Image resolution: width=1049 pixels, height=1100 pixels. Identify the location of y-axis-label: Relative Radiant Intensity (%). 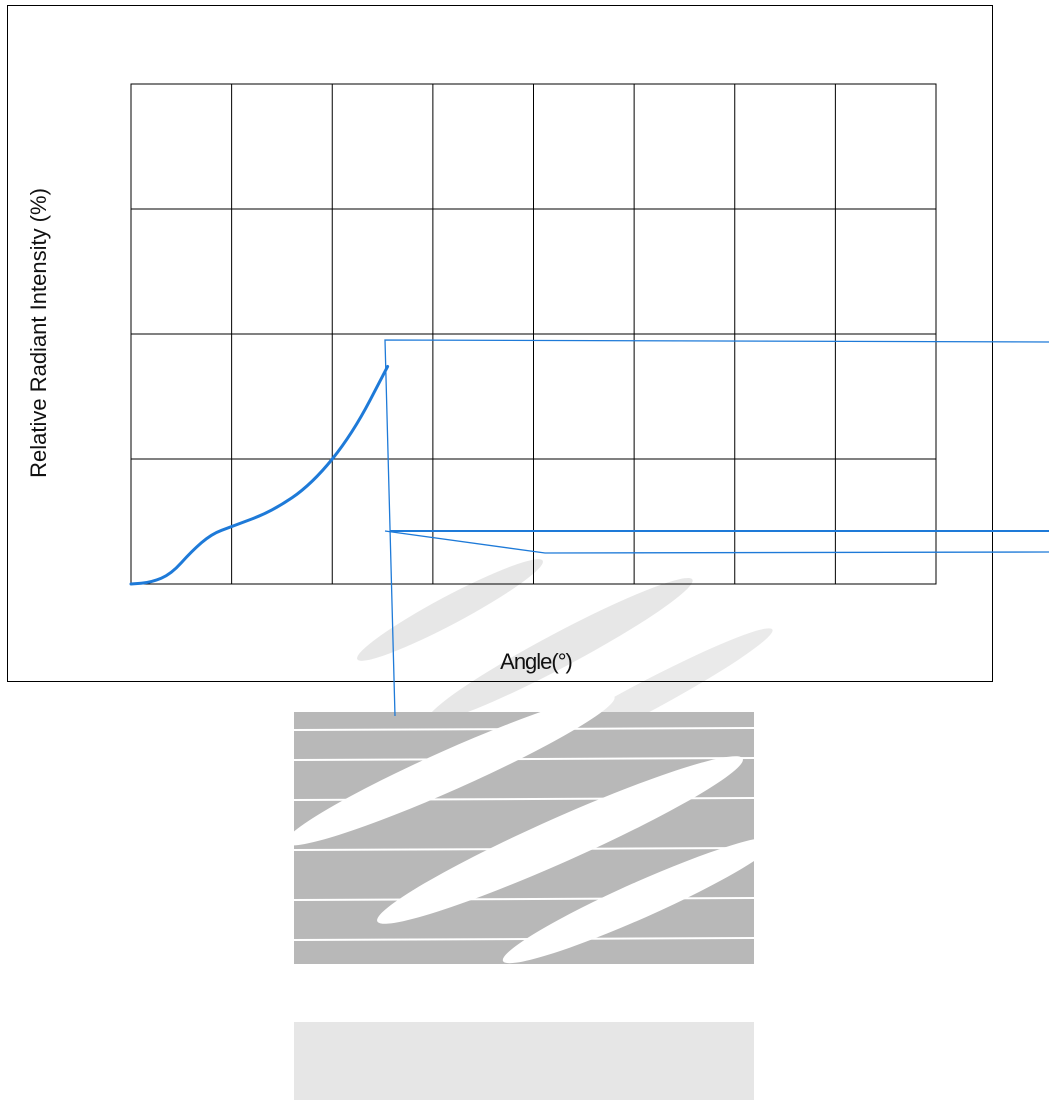
(38, 333).